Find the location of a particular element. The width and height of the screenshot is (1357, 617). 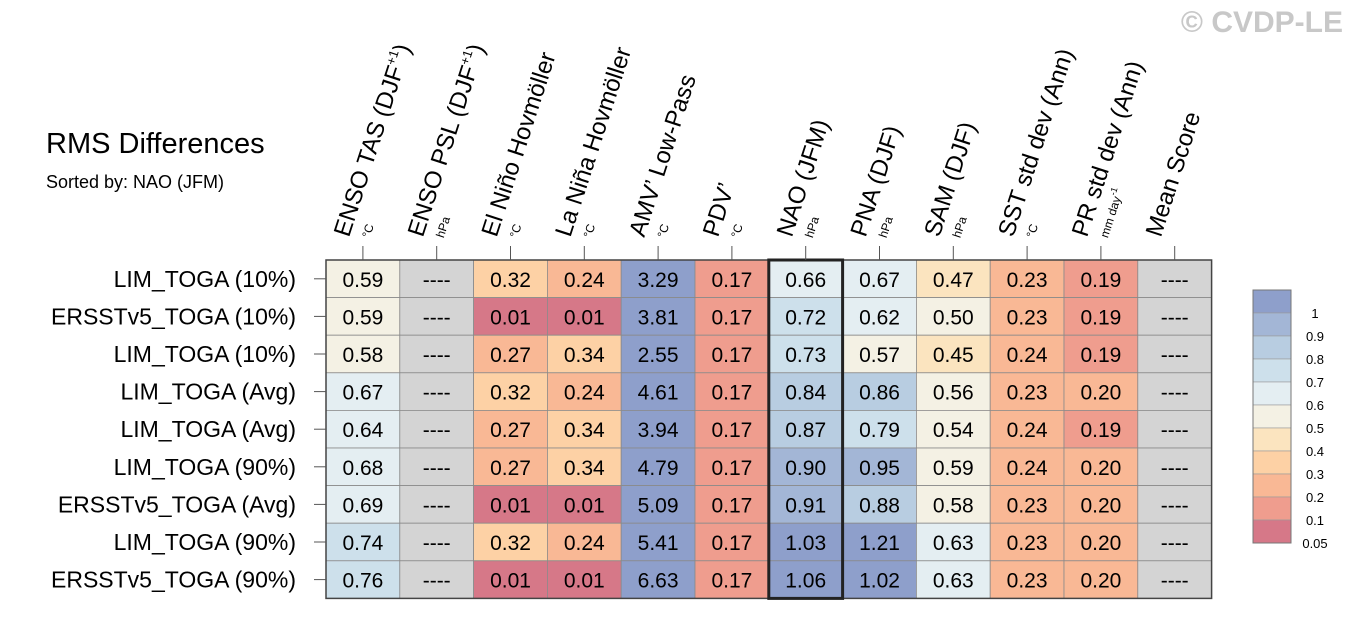

cell-value: 4.79 is located at coordinates (658, 468).